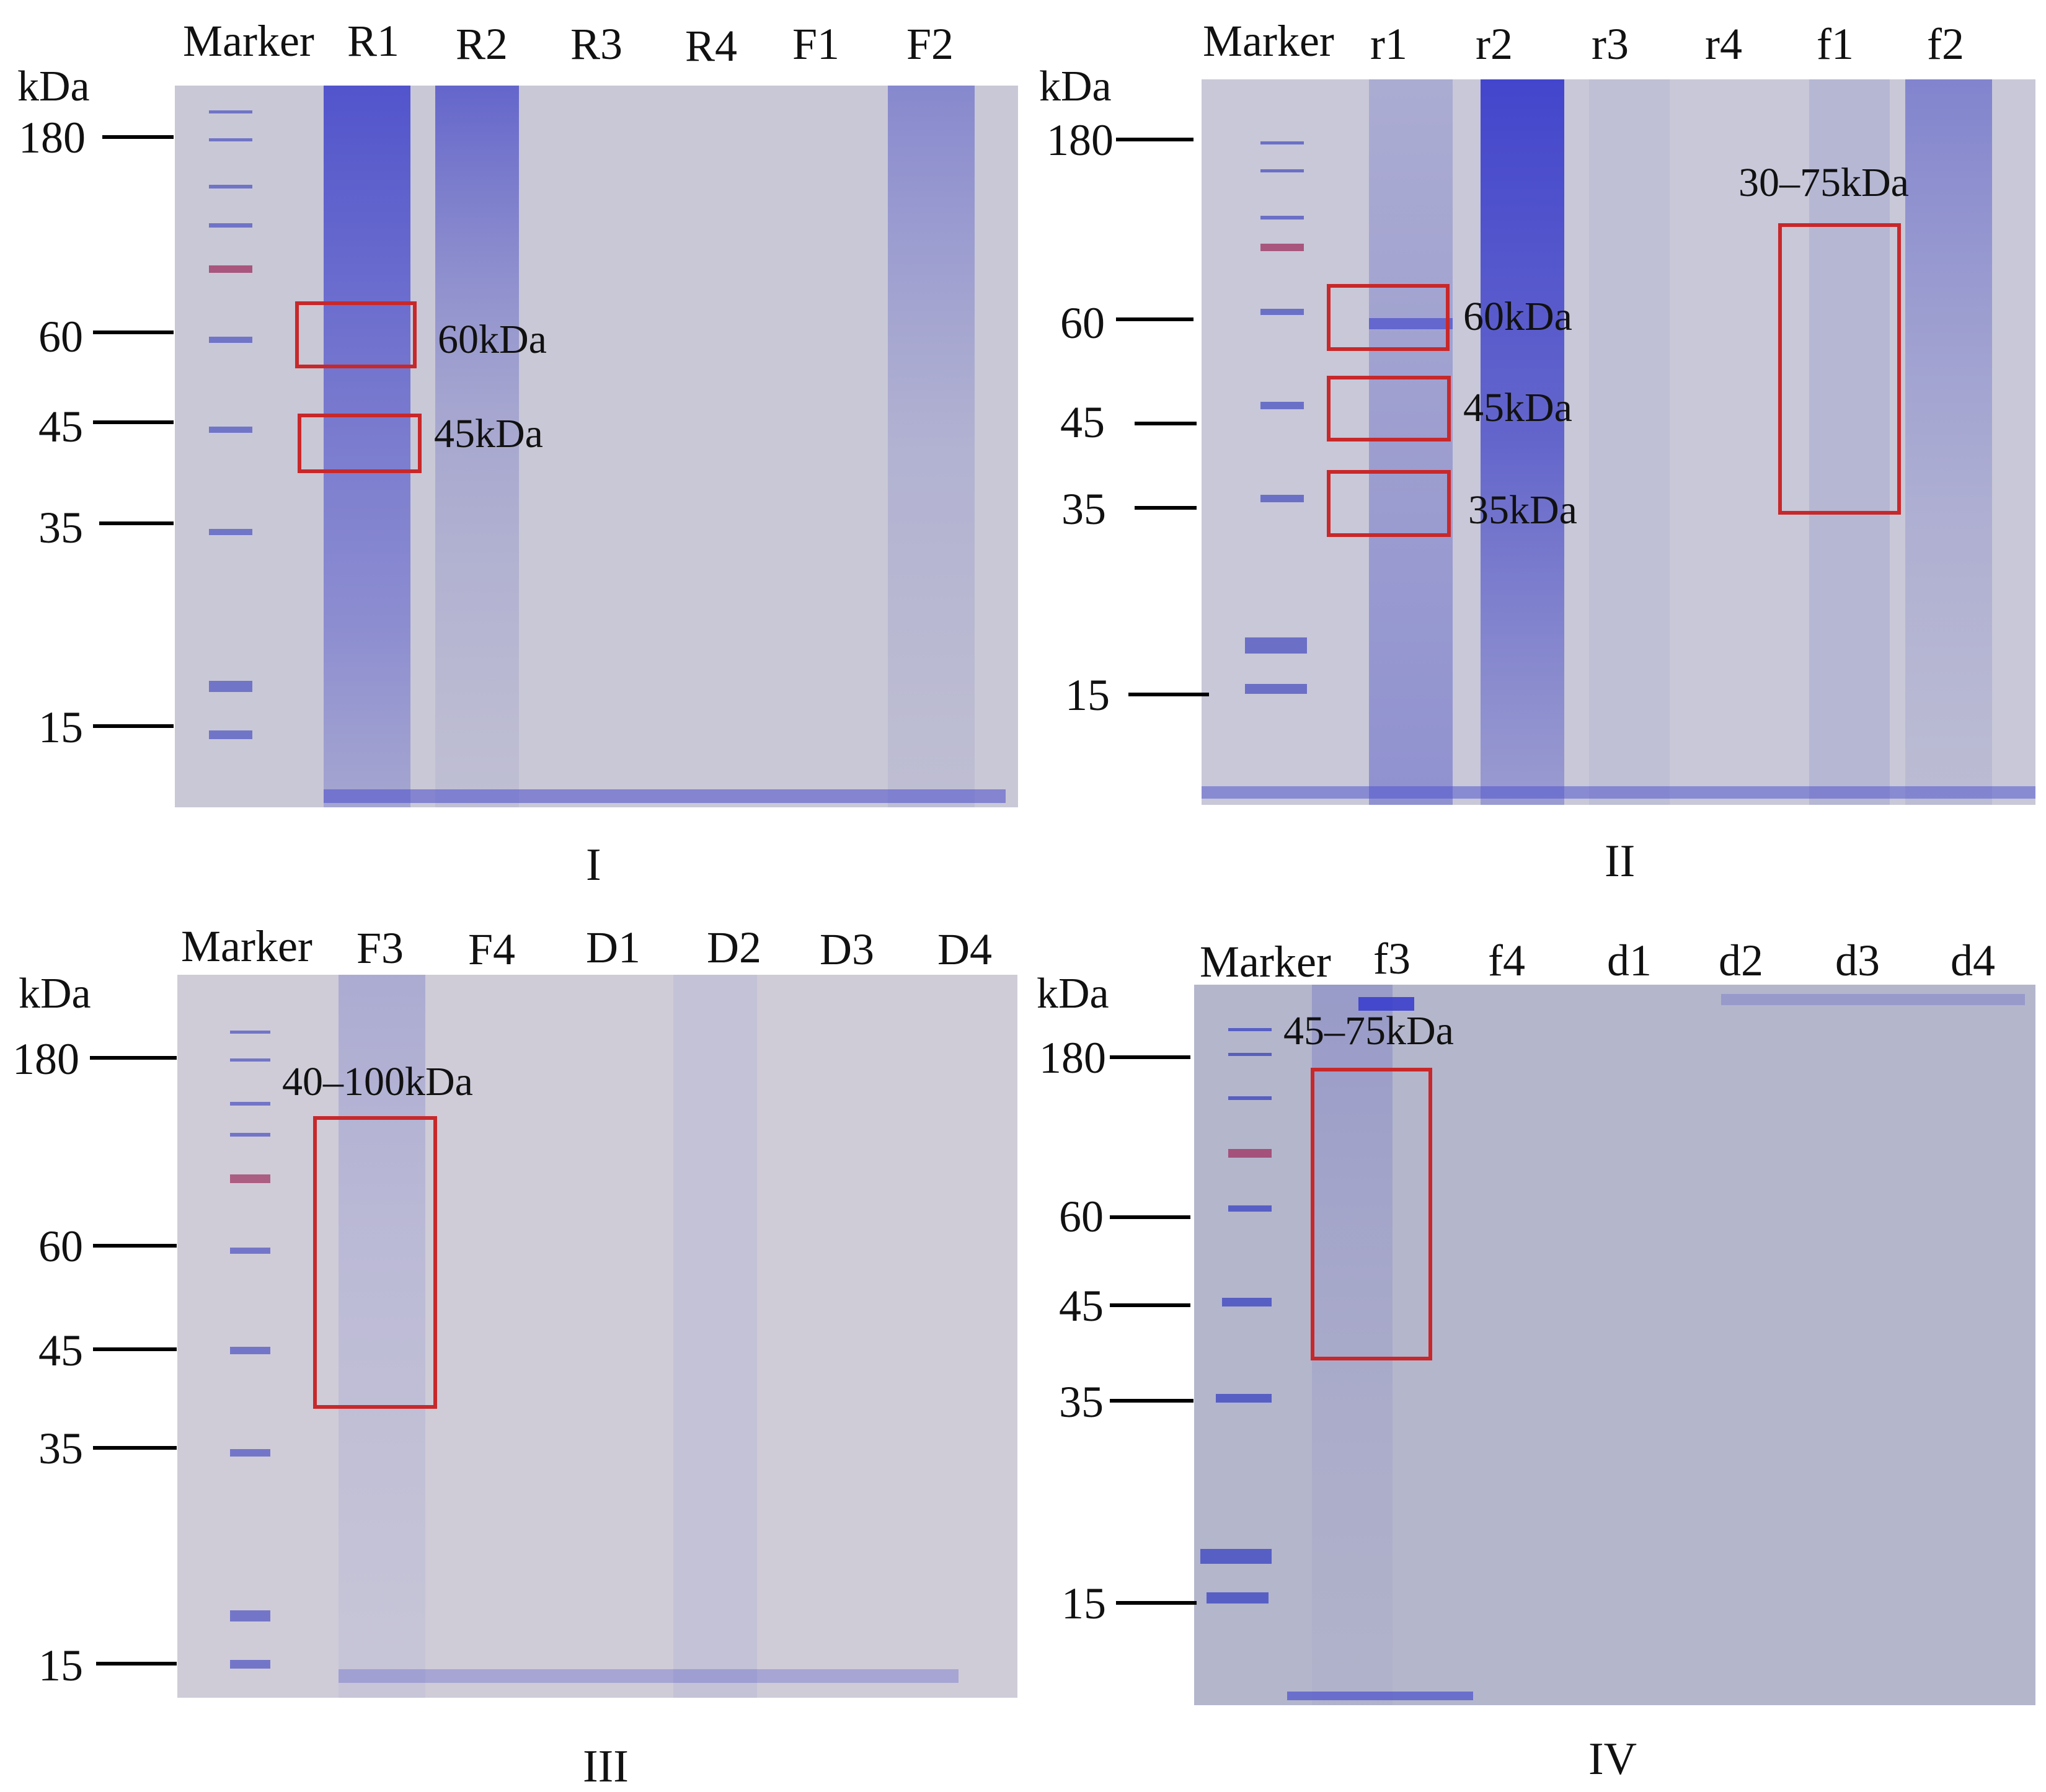 Image resolution: width=2046 pixels, height=1792 pixels. I want to click on lane-label-d2: d2, so click(1741, 960).